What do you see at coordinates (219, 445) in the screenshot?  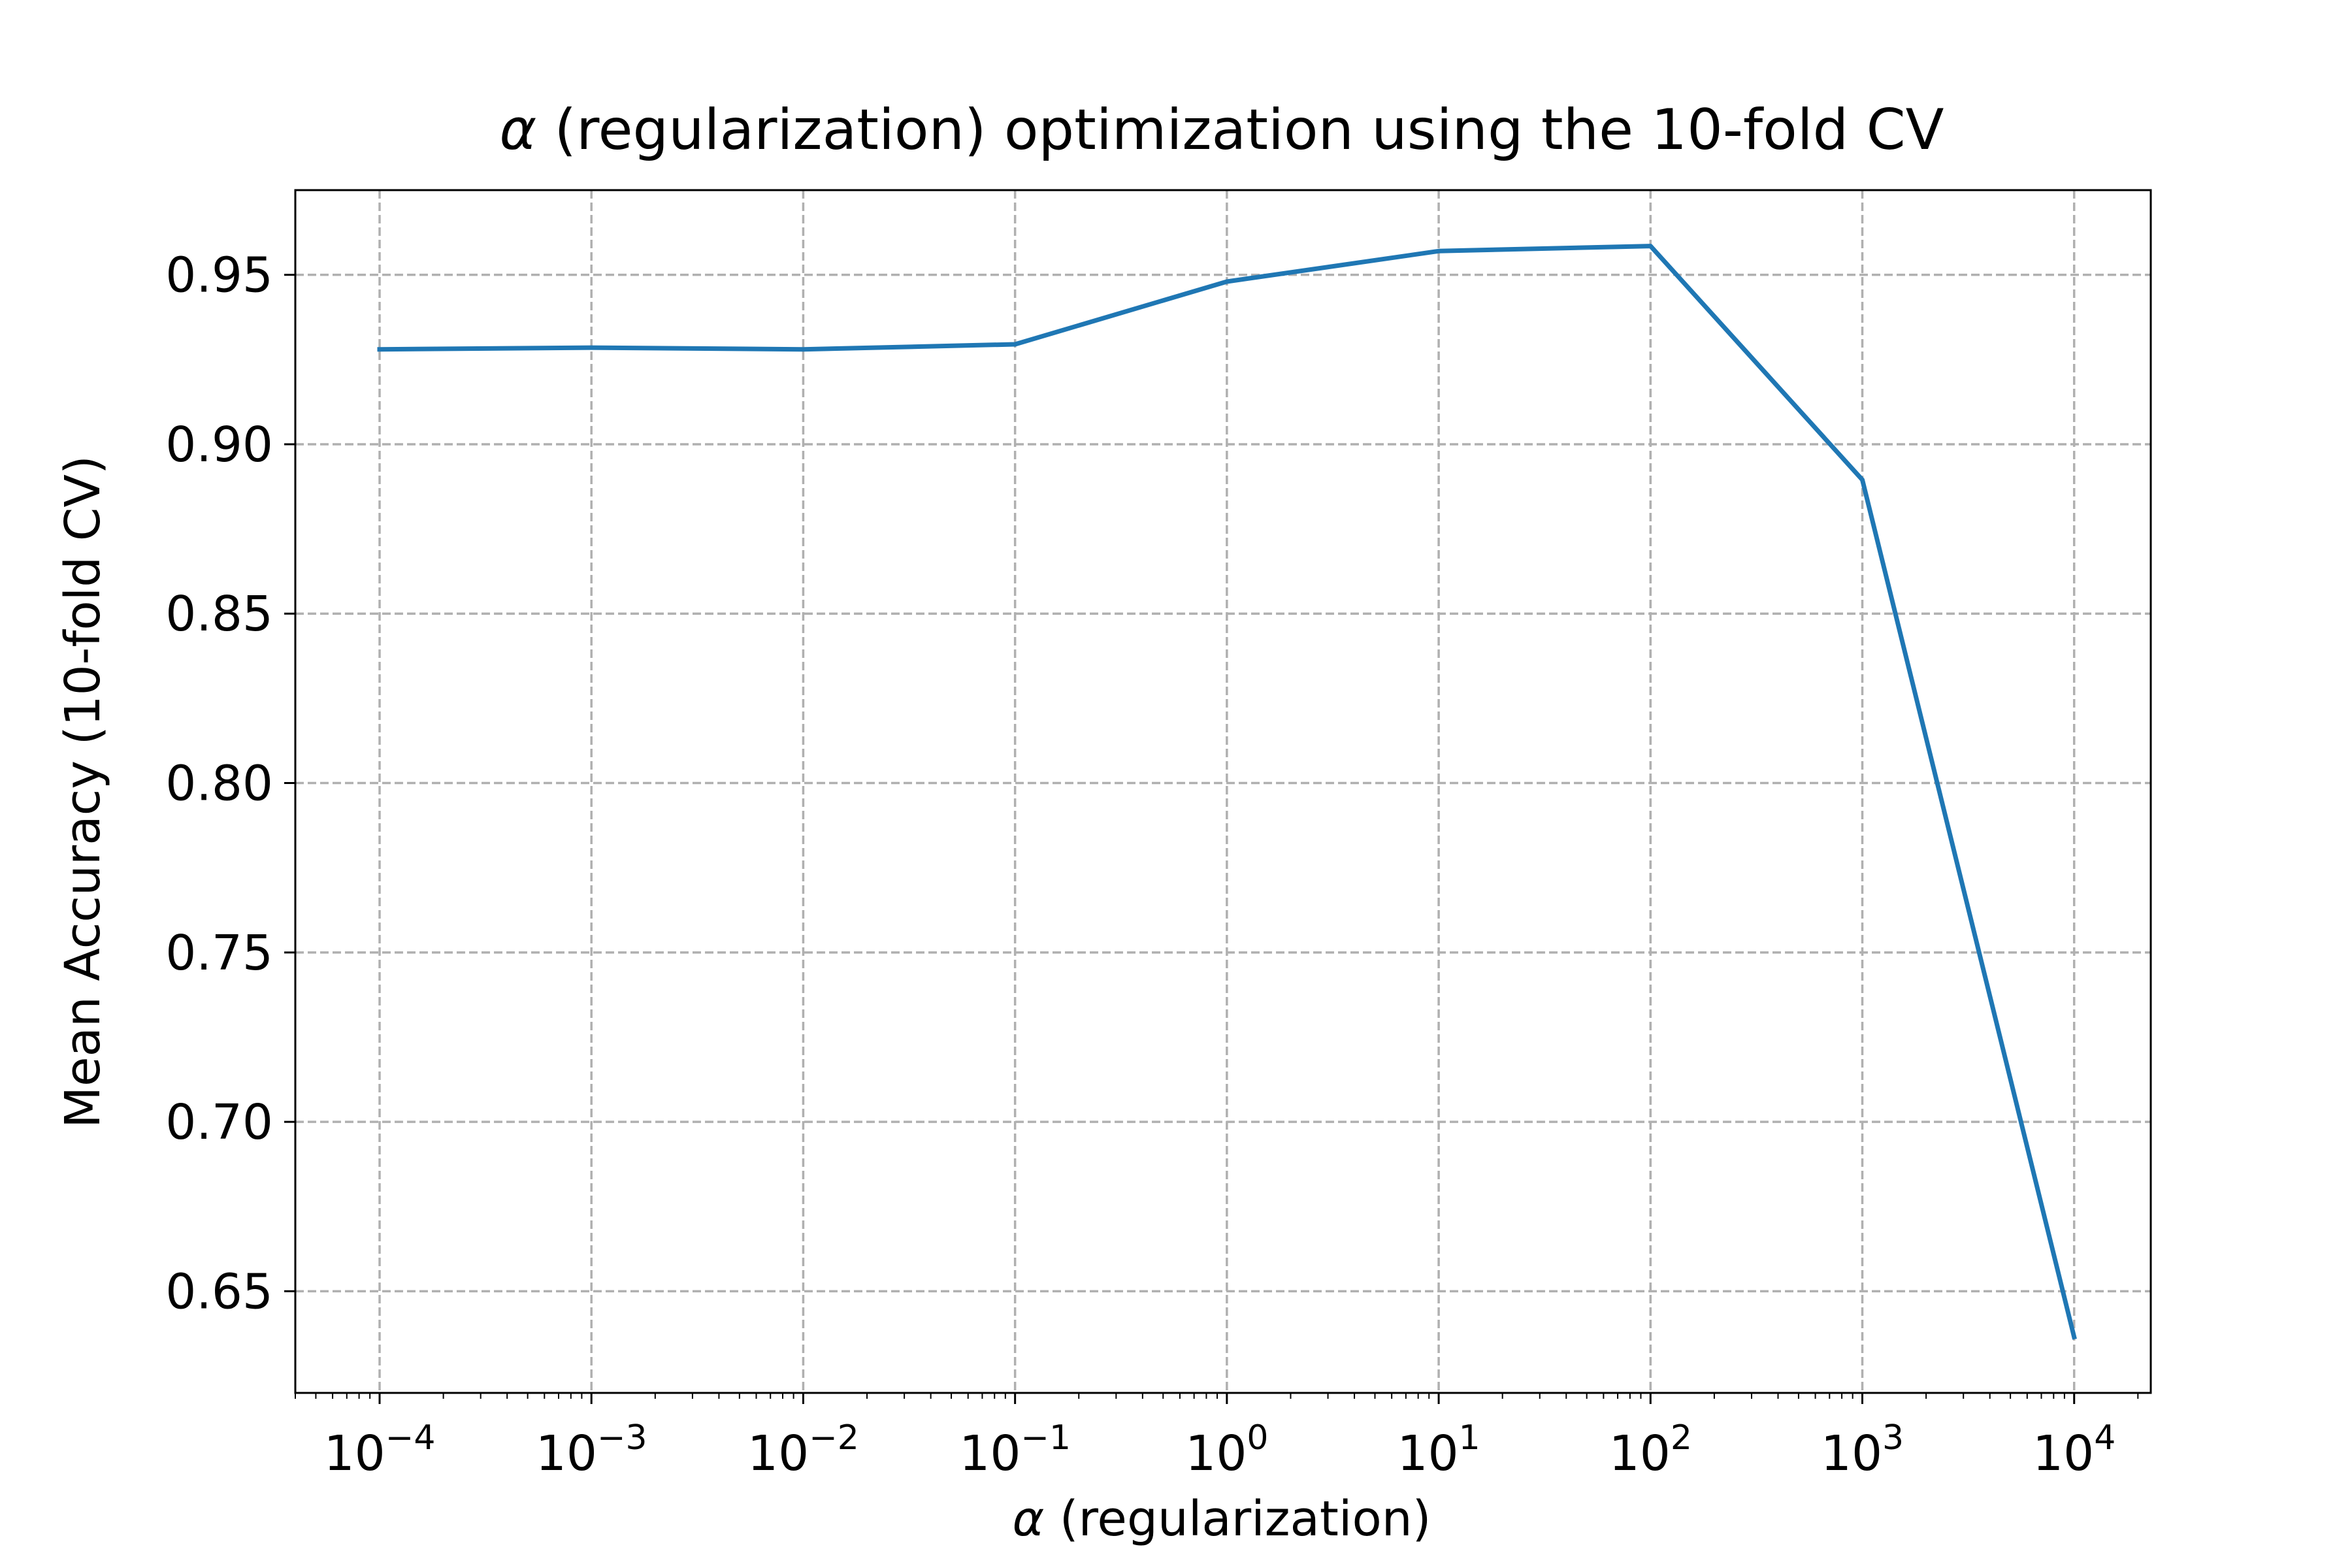 I see `y-tick-label: 0.90` at bounding box center [219, 445].